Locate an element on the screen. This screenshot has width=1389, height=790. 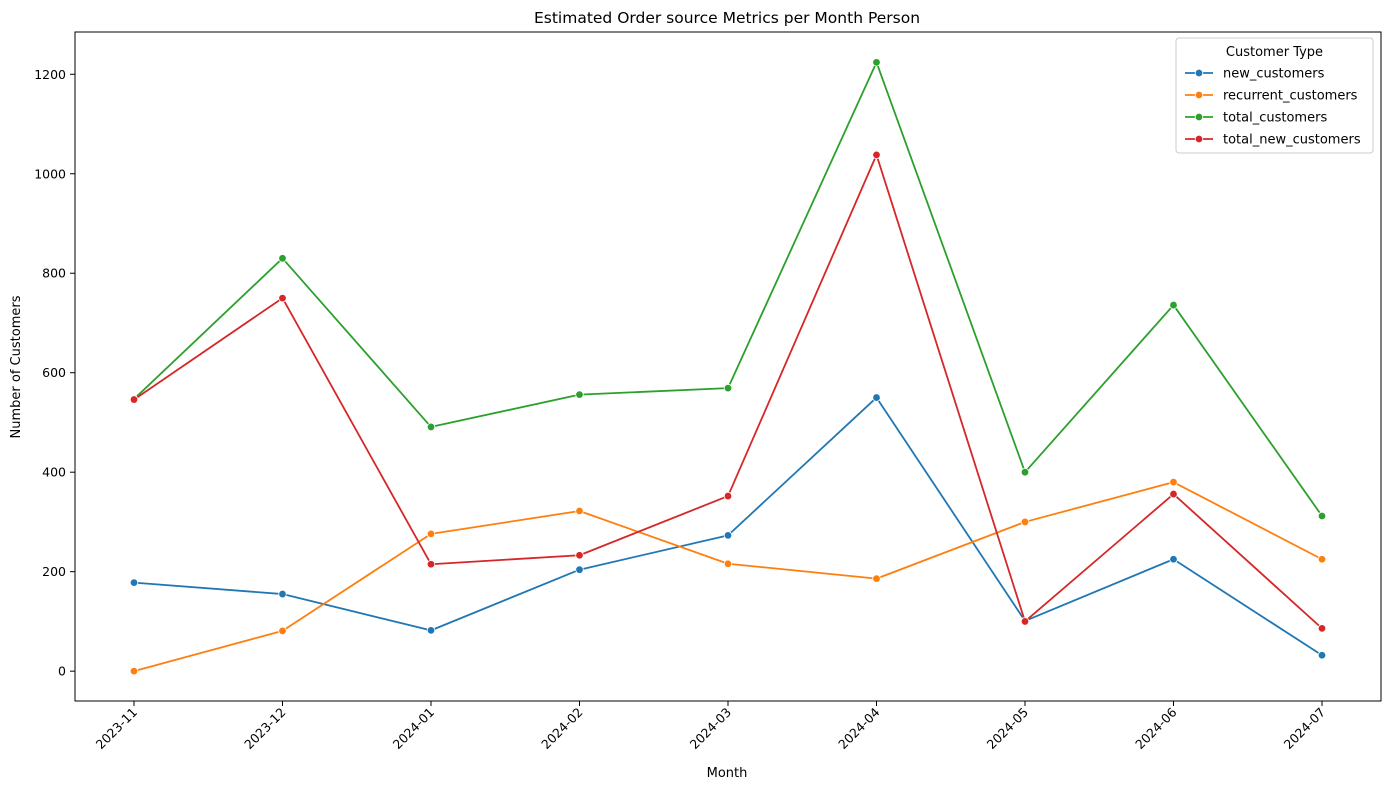
legend-label: new_customers is located at coordinates (1274, 74).